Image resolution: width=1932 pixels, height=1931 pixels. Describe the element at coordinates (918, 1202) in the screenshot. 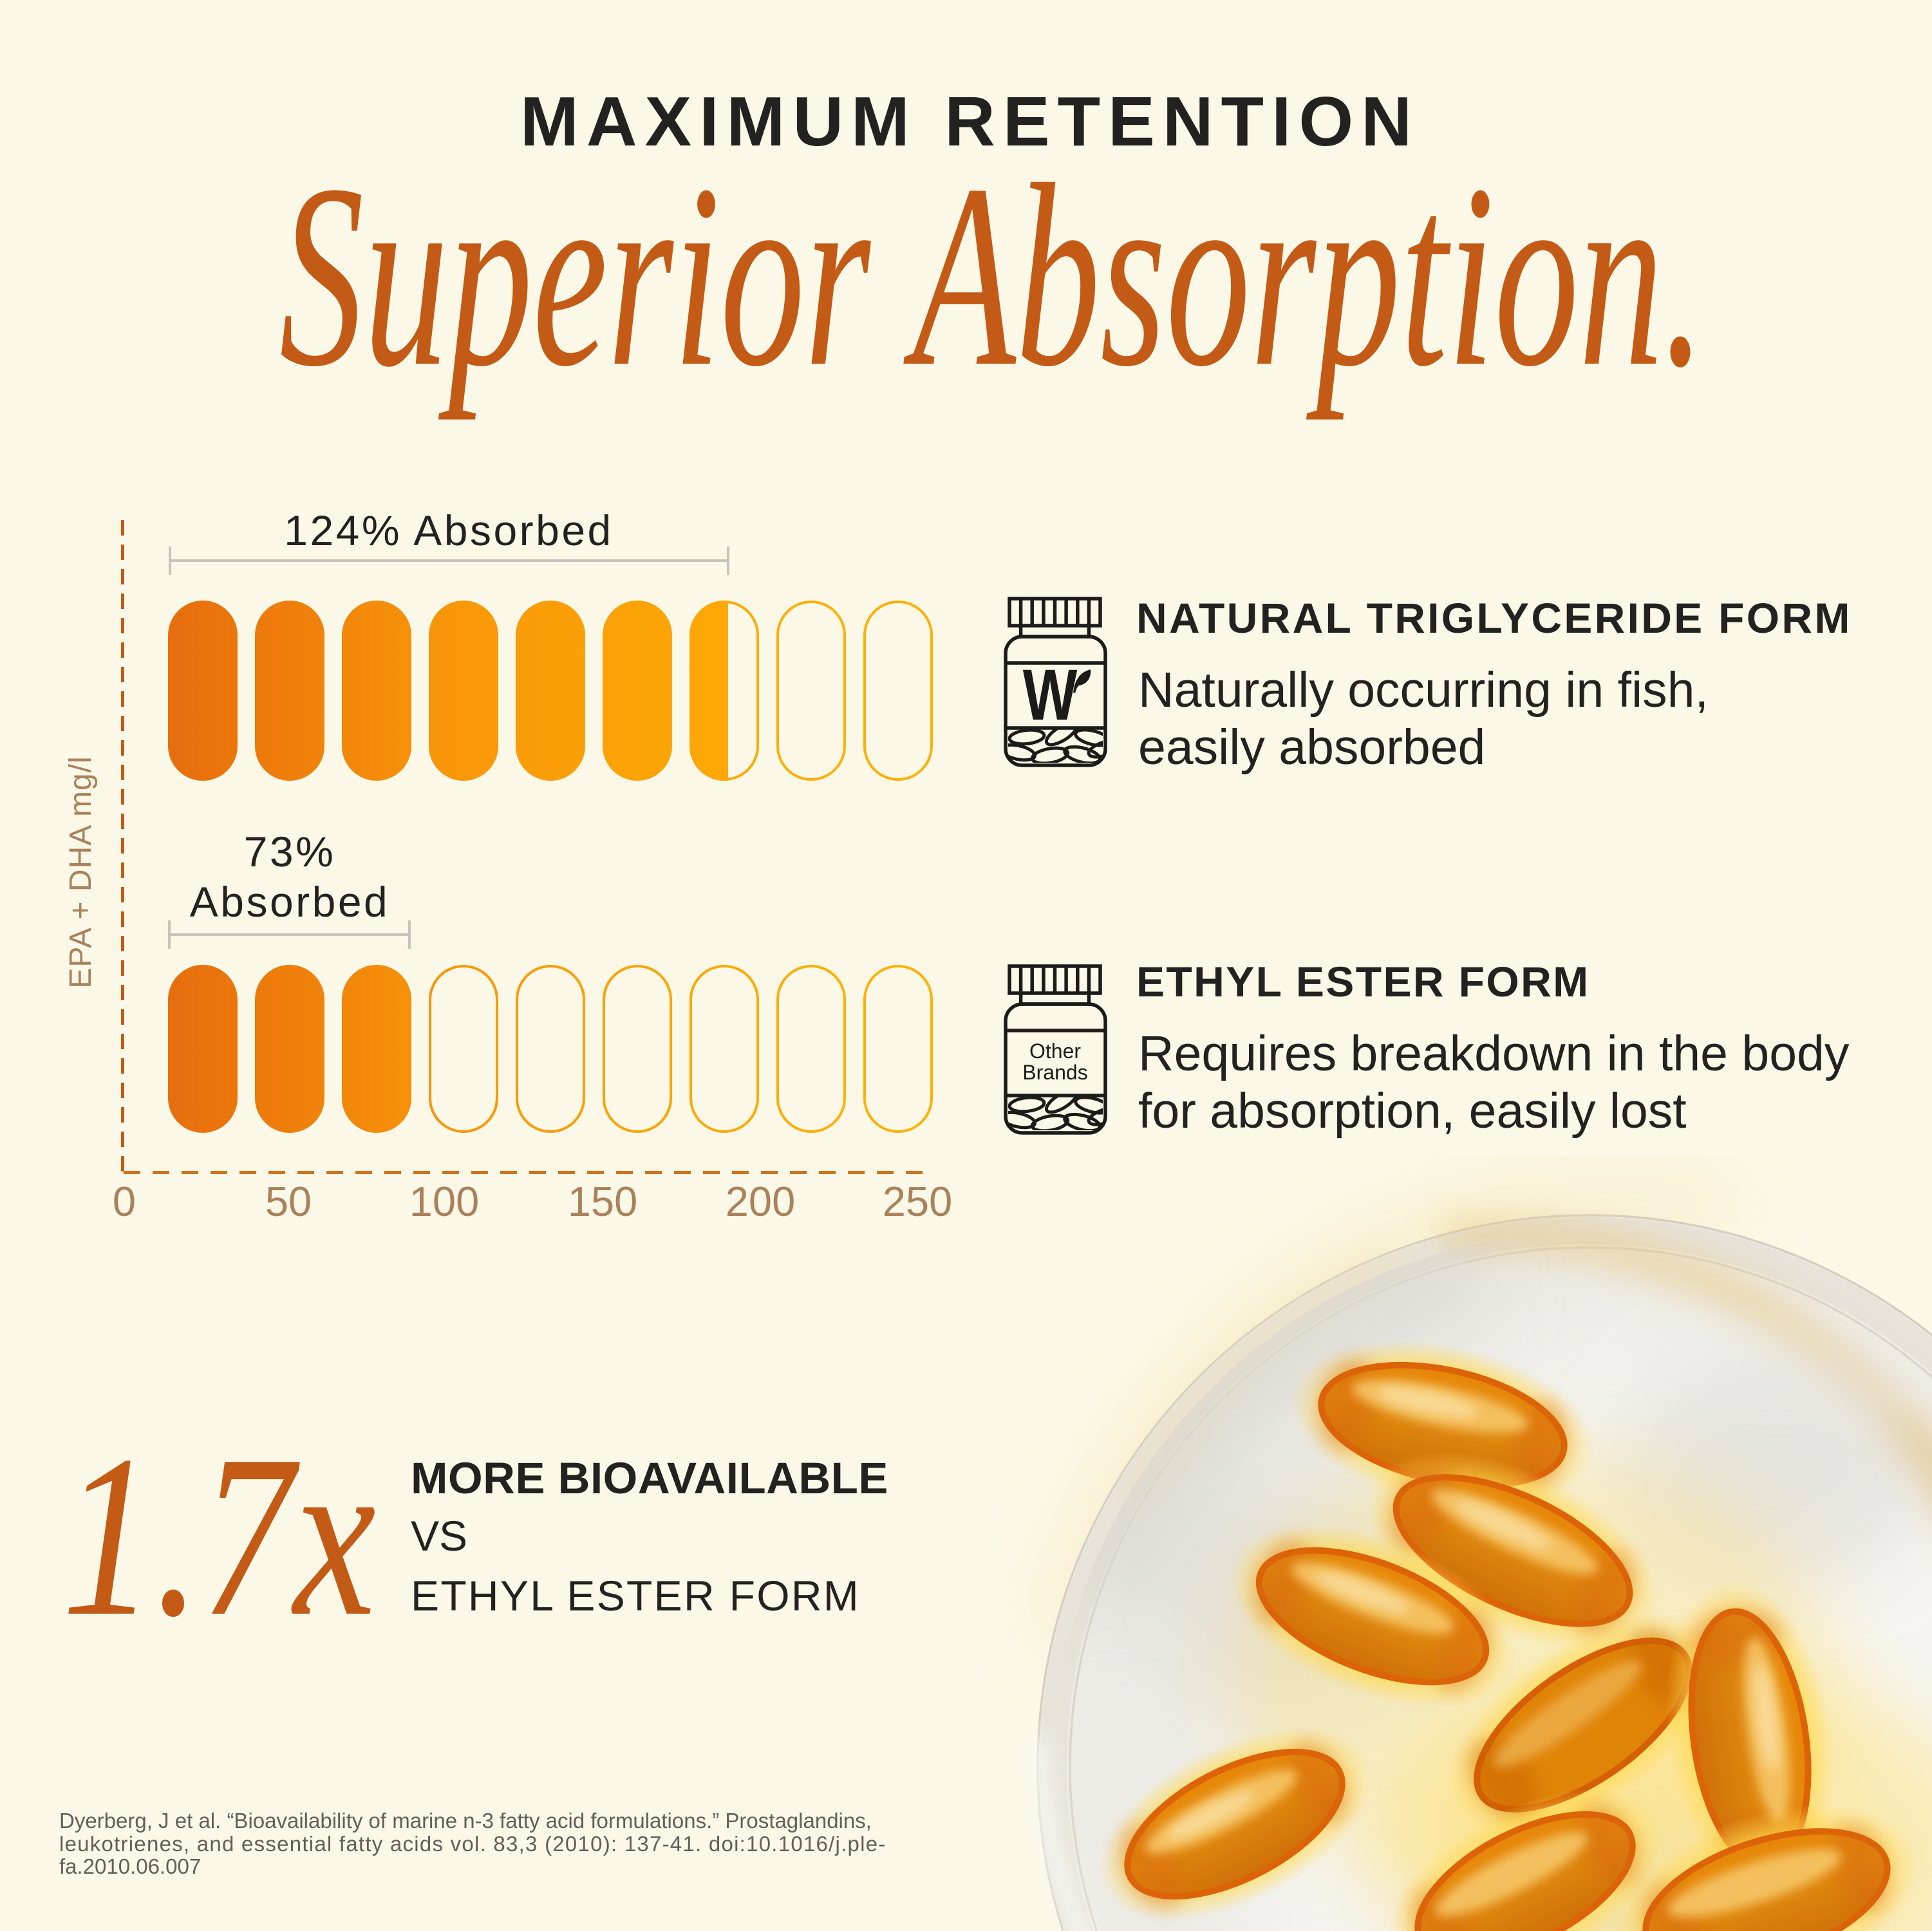

I see `svg-text: 250` at that location.